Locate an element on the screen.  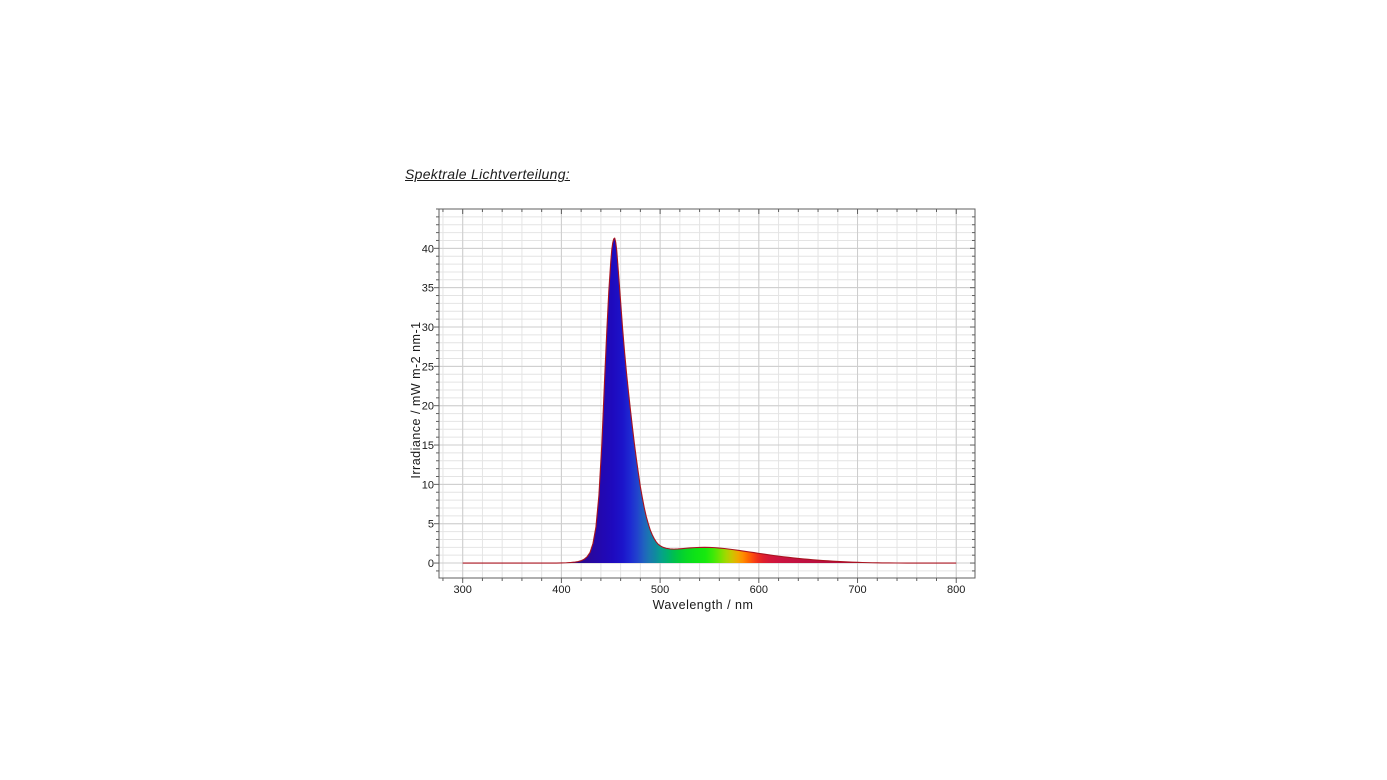
y-tick-label: 20 is located at coordinates (428, 407).